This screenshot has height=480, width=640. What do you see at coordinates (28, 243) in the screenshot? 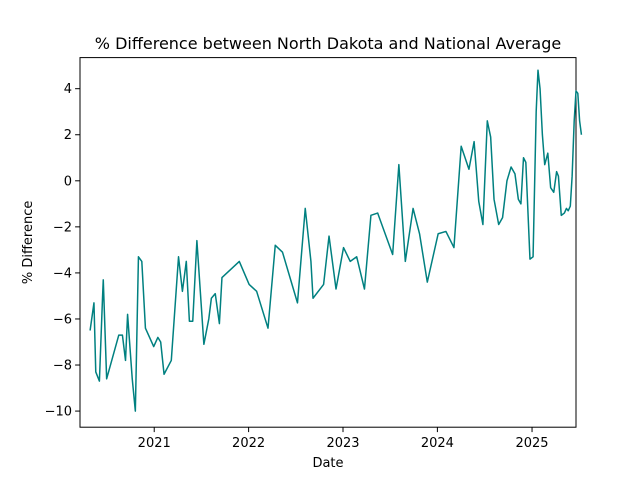
I see `y-axis-label: % Difference` at bounding box center [28, 243].